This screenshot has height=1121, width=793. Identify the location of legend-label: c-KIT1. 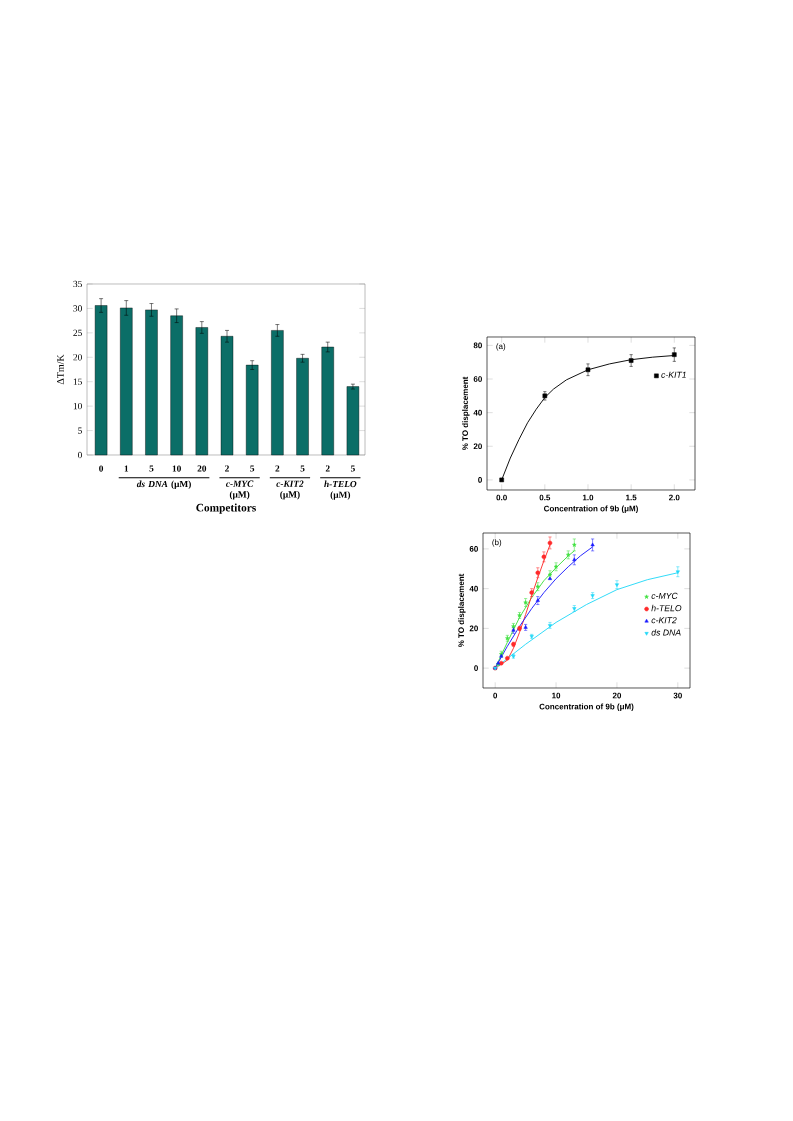
(673, 374).